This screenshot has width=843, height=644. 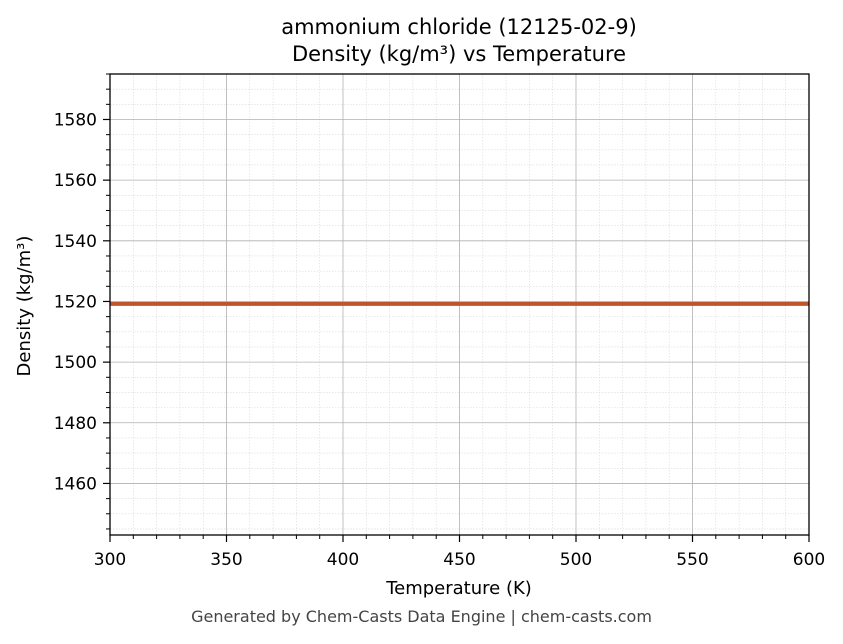 What do you see at coordinates (459, 54) in the screenshot?
I see `chart-subtitle: Density (kg/m³) vs Temperature` at bounding box center [459, 54].